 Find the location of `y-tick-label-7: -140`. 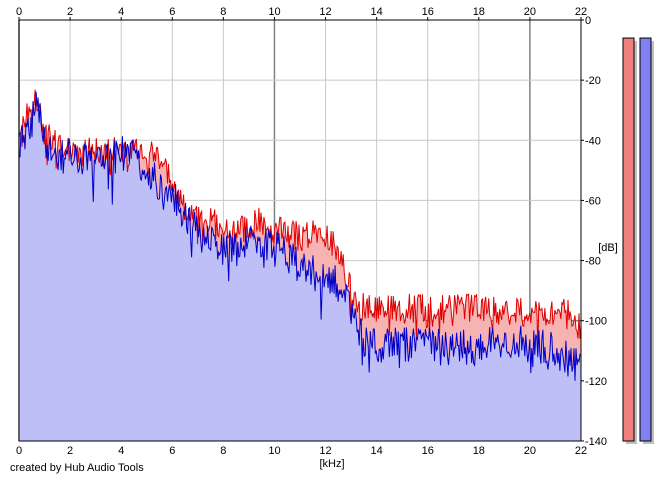

y-tick-label-7: -140 is located at coordinates (596, 442).